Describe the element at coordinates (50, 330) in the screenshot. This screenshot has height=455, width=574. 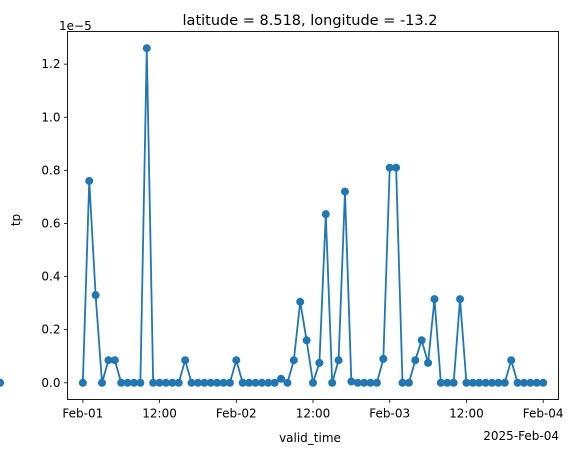
I see `y-tick-label: 0.2` at that location.